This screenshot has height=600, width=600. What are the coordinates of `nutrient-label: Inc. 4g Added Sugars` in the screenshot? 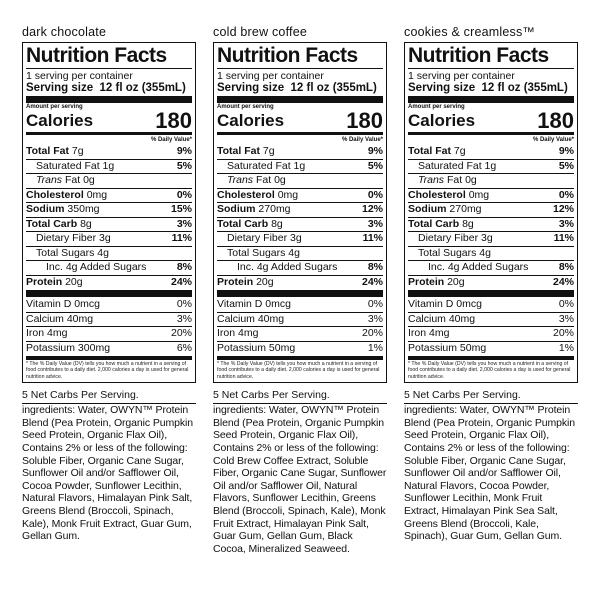 It's located at (277, 268).